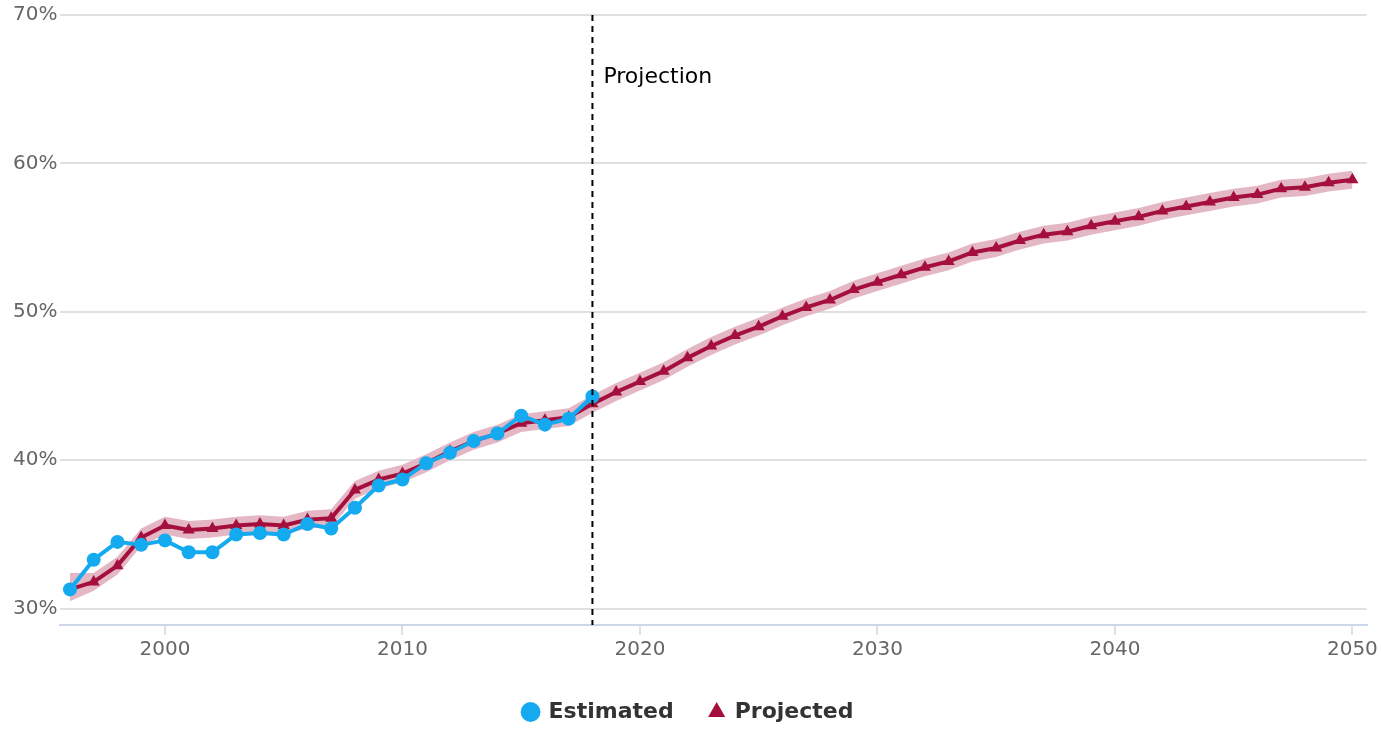 The height and width of the screenshot is (737, 1381). Describe the element at coordinates (1352, 648) in the screenshot. I see `x-tick-label: 2050` at that location.